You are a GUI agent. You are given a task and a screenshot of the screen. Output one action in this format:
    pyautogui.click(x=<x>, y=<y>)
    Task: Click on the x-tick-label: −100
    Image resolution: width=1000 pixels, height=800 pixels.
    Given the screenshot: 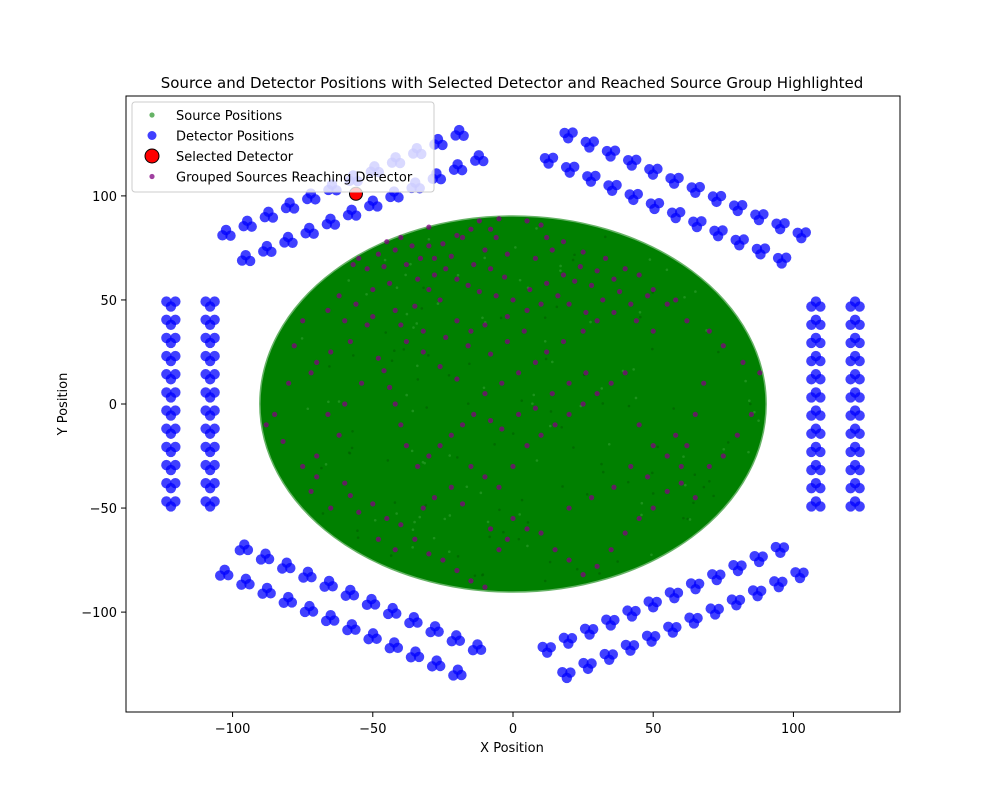 What is the action you would take?
    pyautogui.click(x=233, y=729)
    